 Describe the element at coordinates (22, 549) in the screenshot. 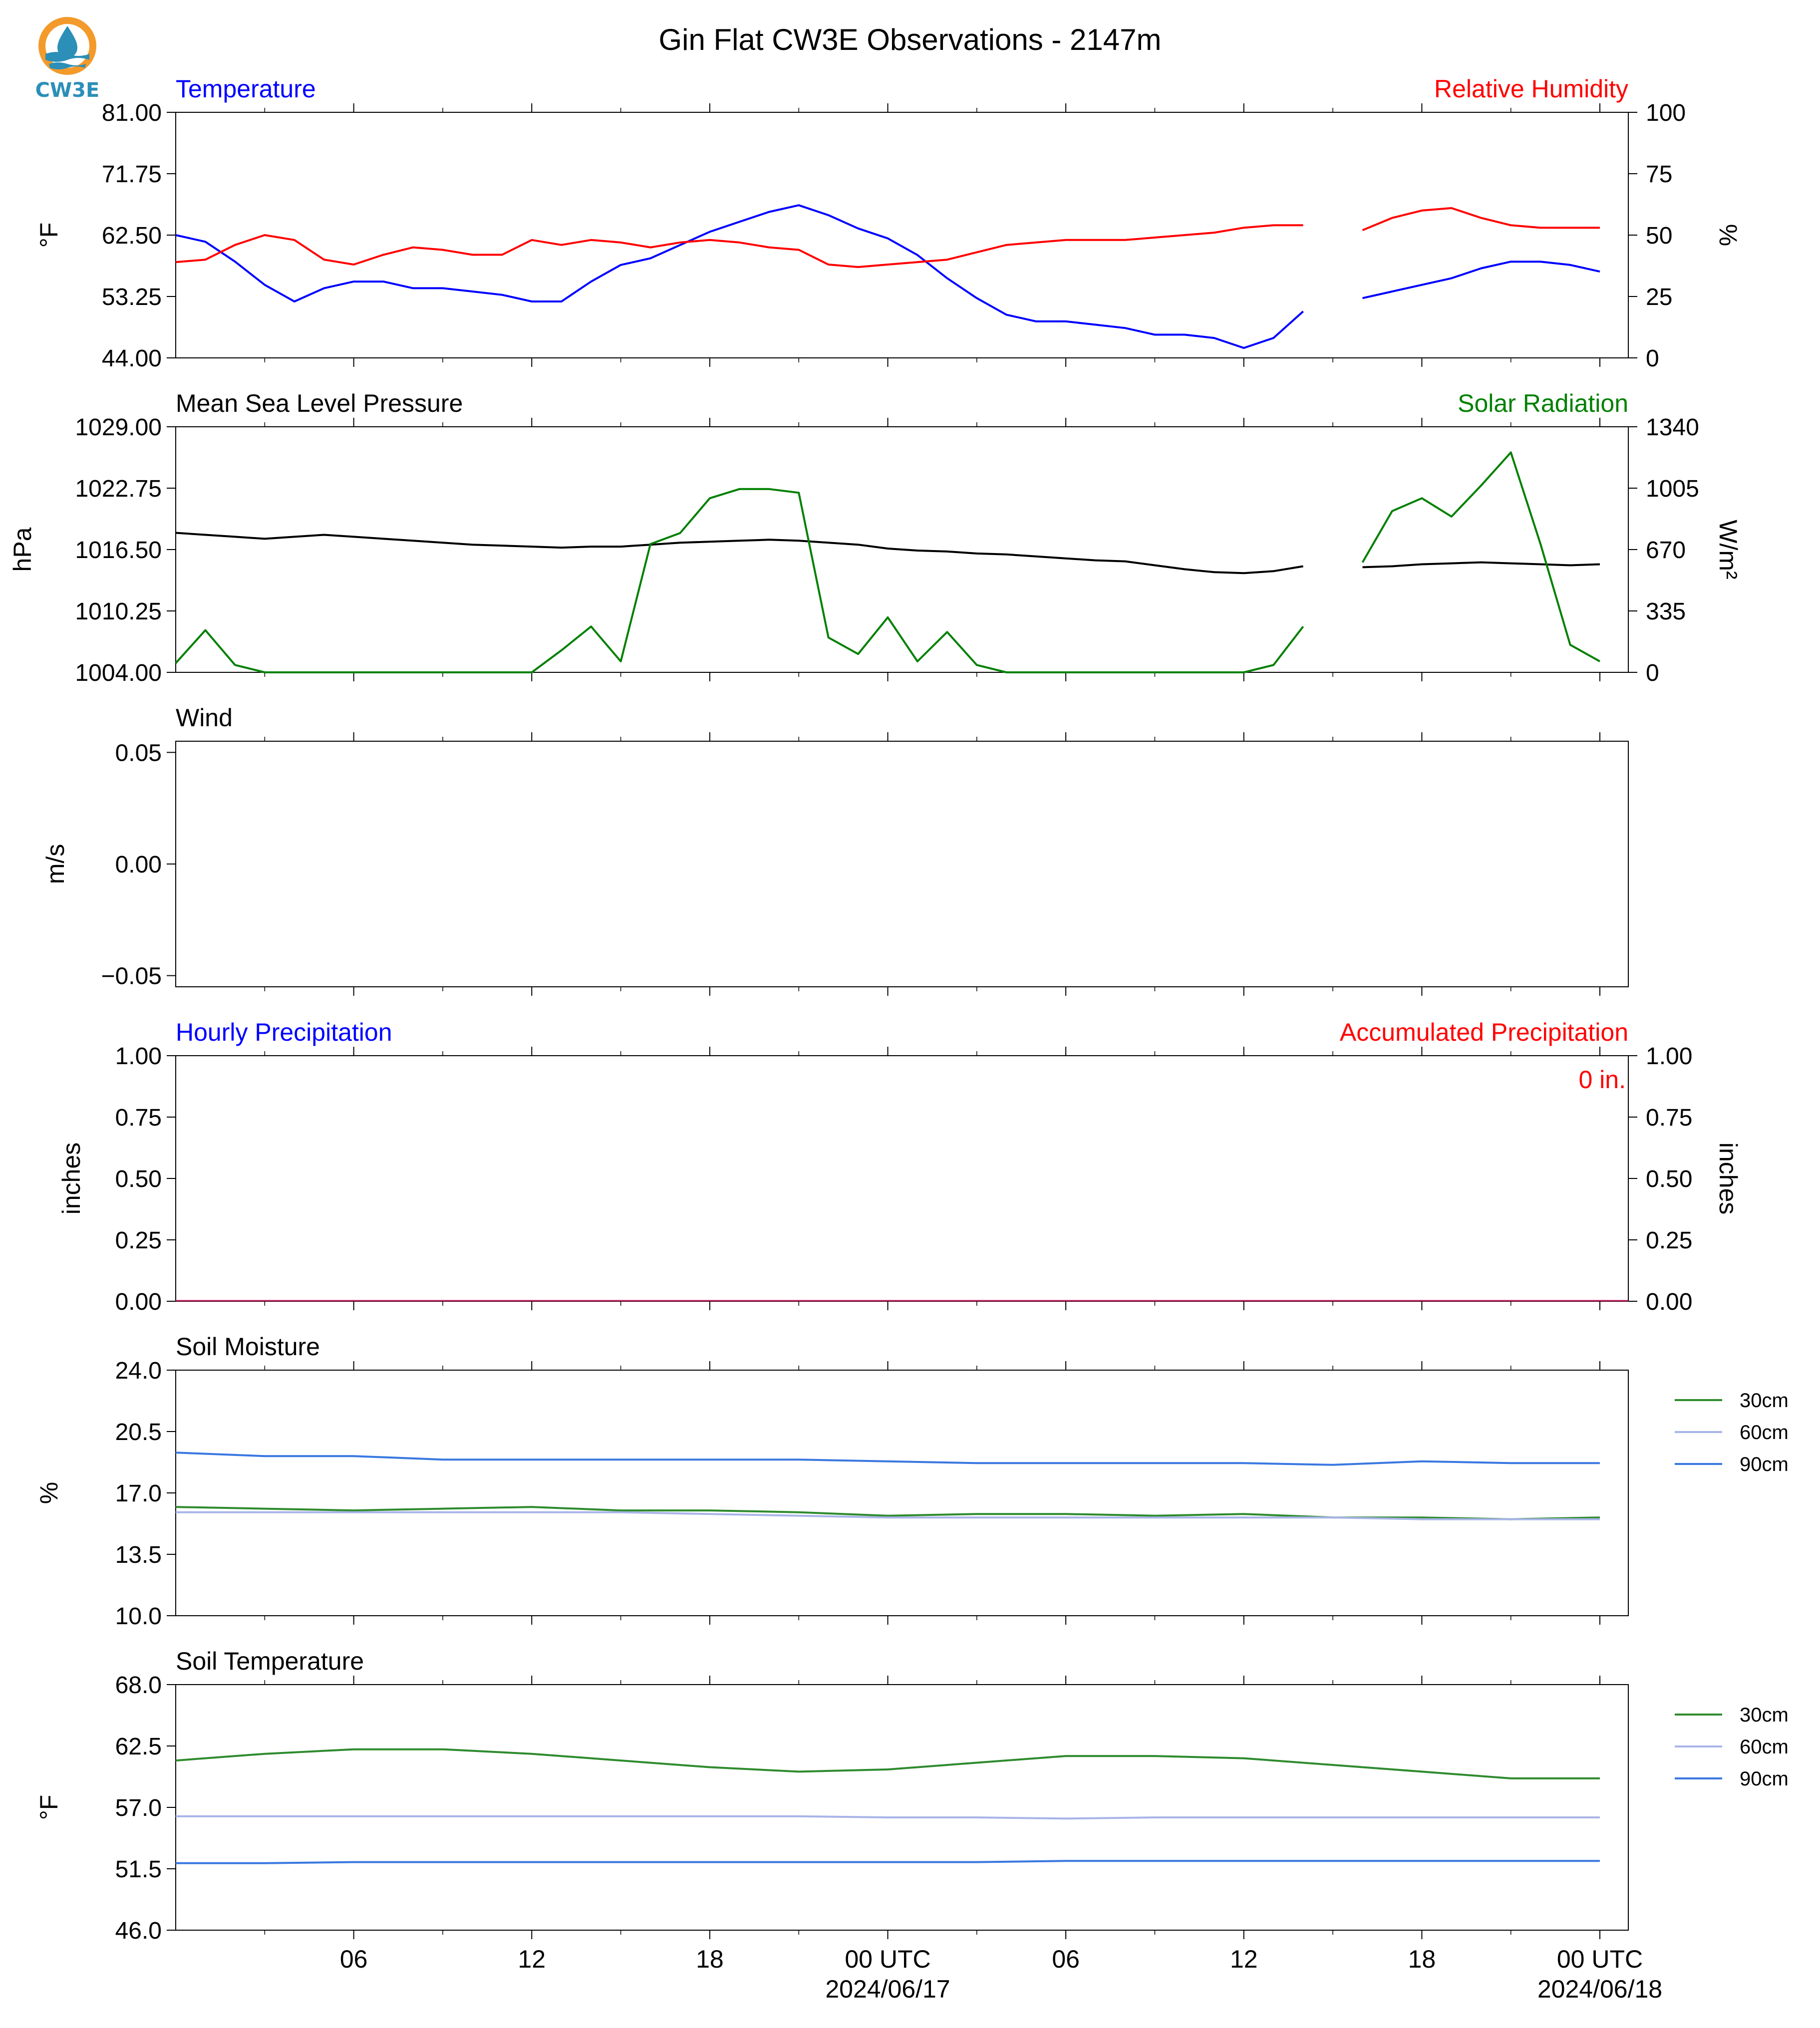

I see `y-axis-label: hPa` at that location.